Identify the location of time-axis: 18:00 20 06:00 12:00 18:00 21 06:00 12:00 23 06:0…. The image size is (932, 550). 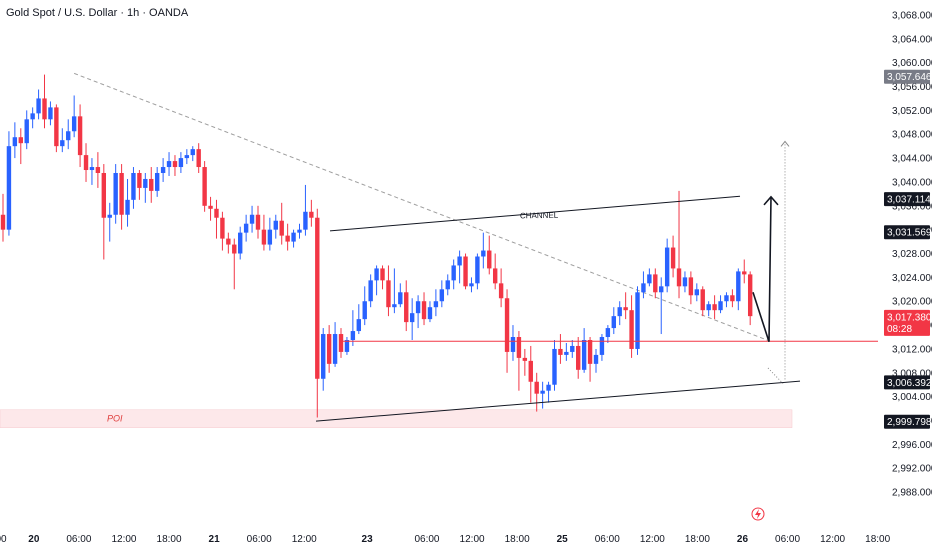
(445, 539).